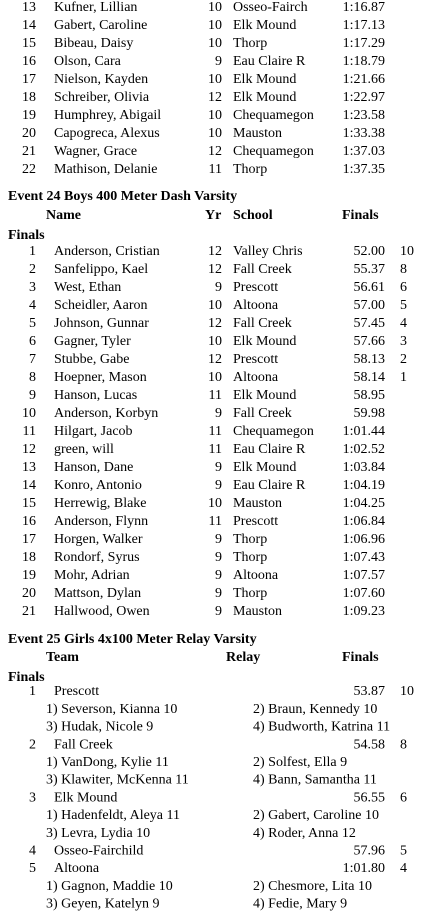  Describe the element at coordinates (364, 61) in the screenshot. I see `time: 1:18.79` at that location.